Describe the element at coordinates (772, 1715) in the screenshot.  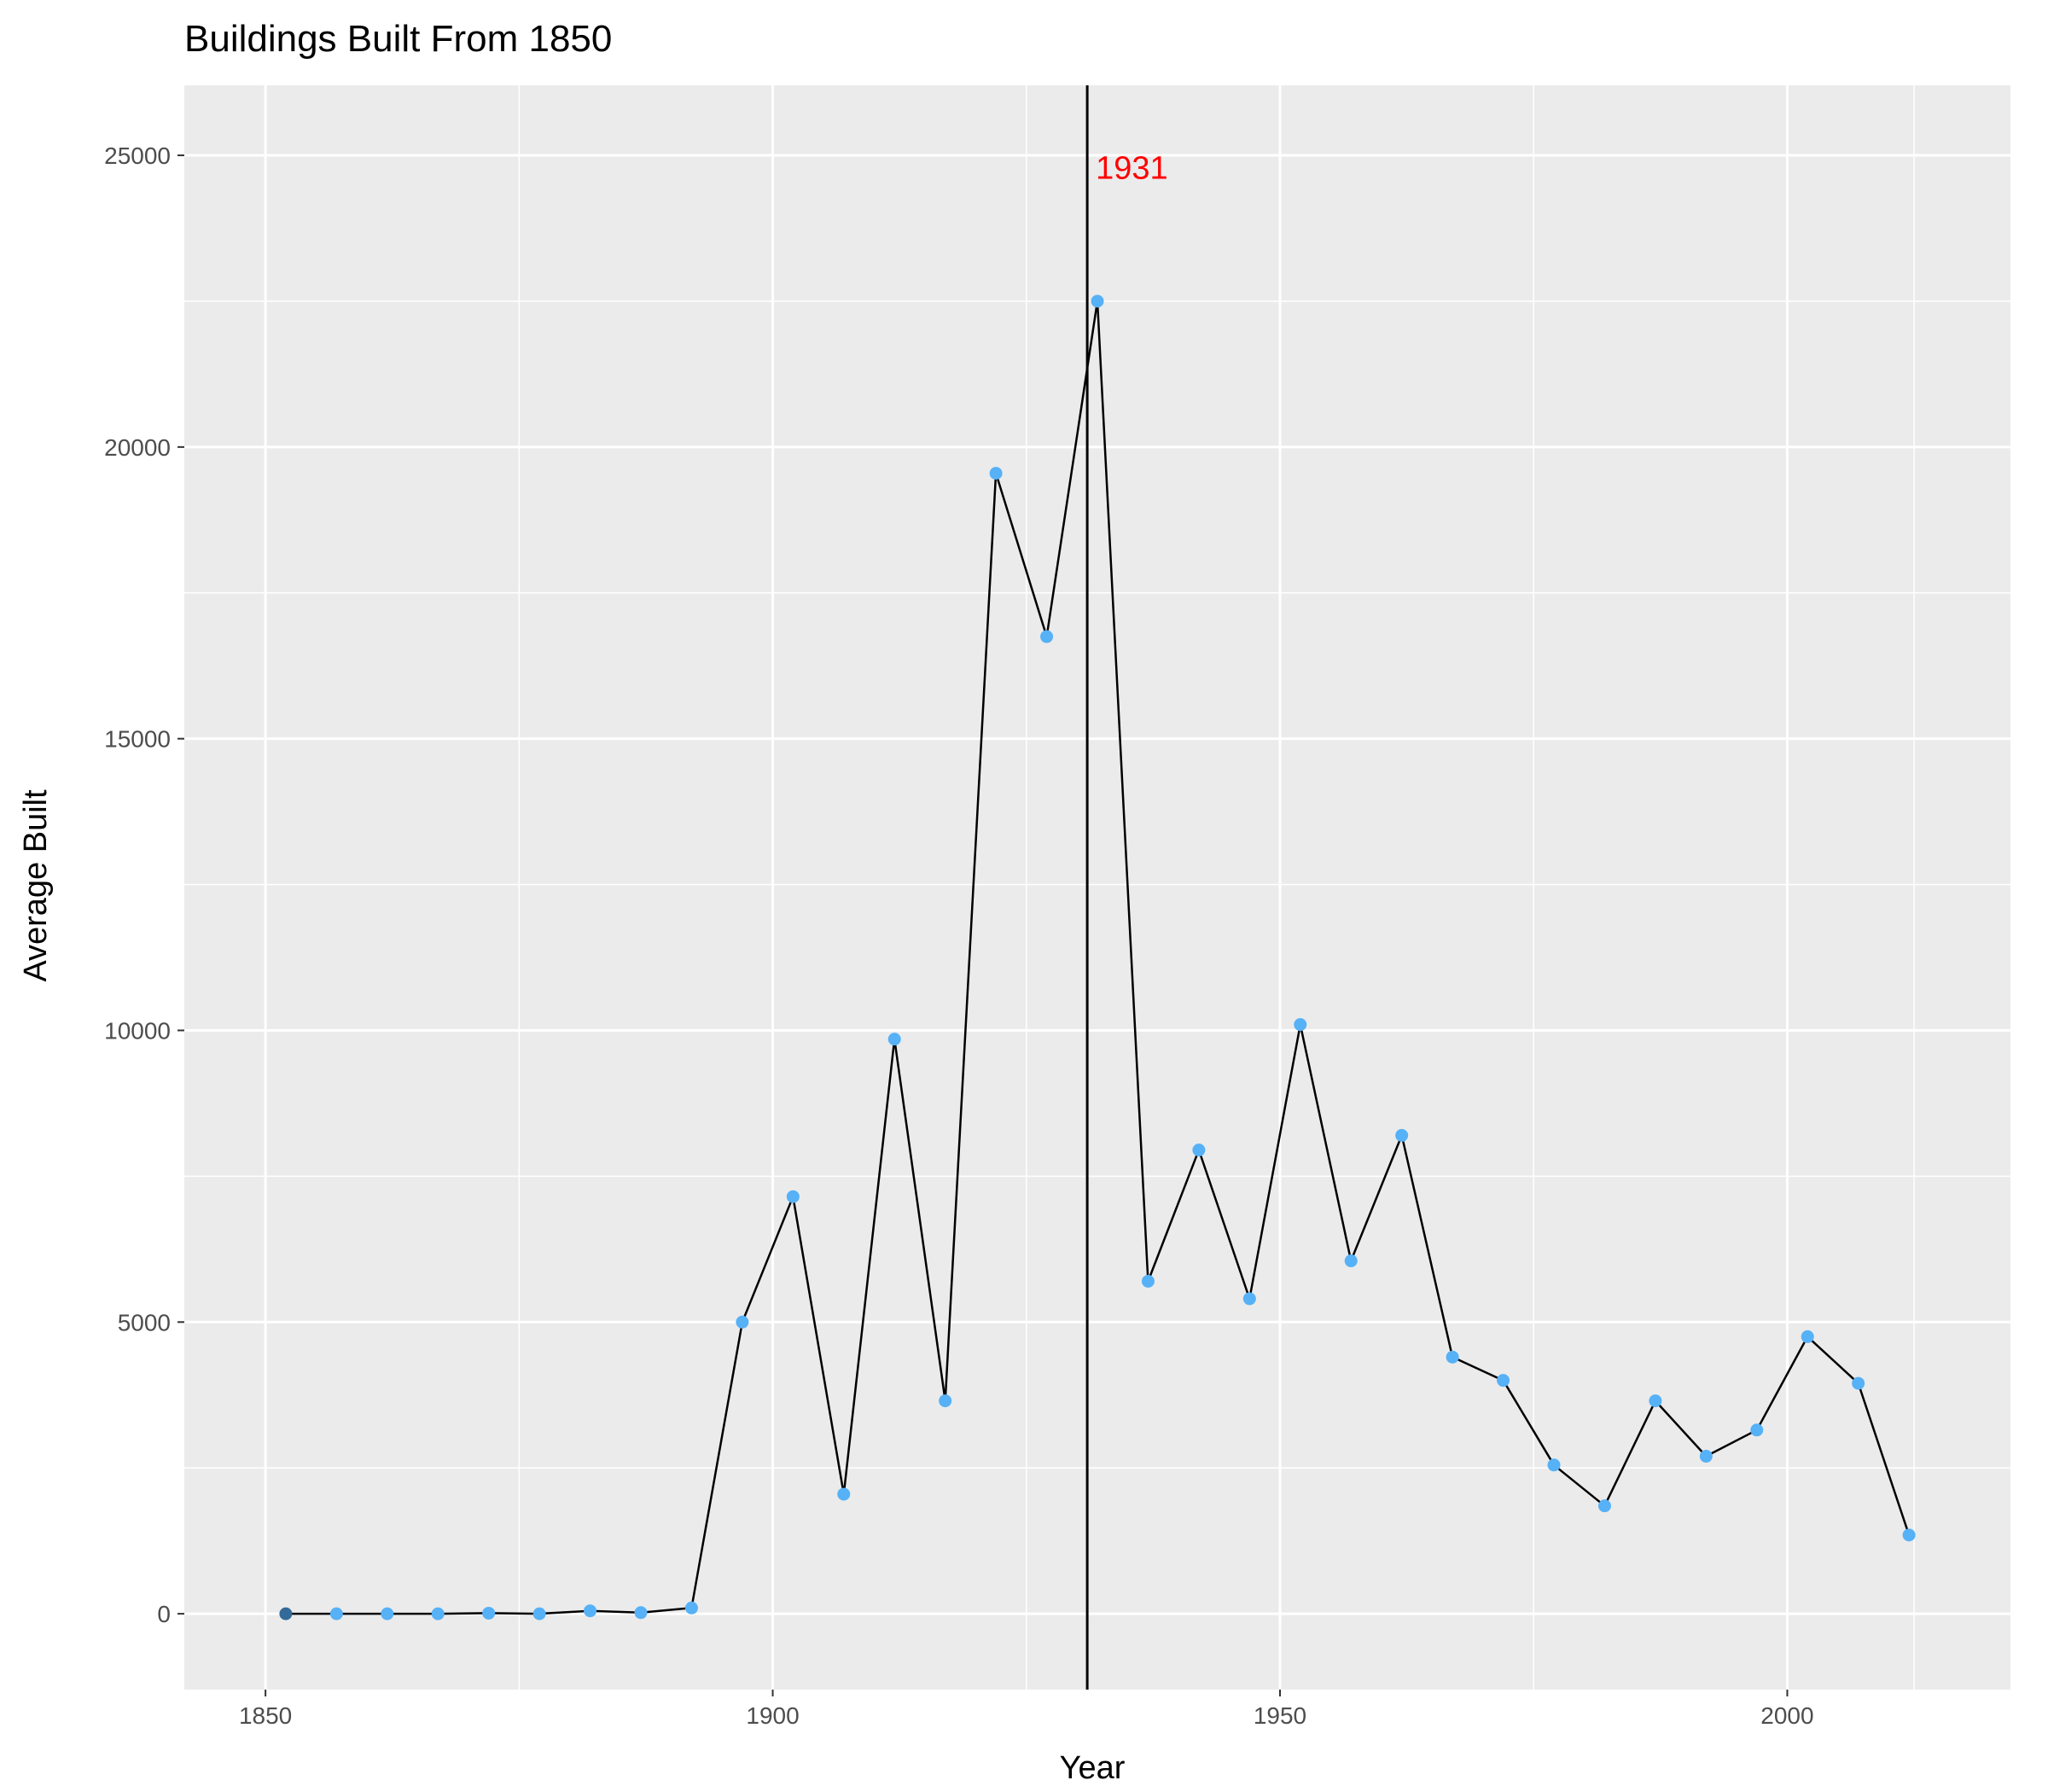
I see `x-tick-label: 1900` at that location.